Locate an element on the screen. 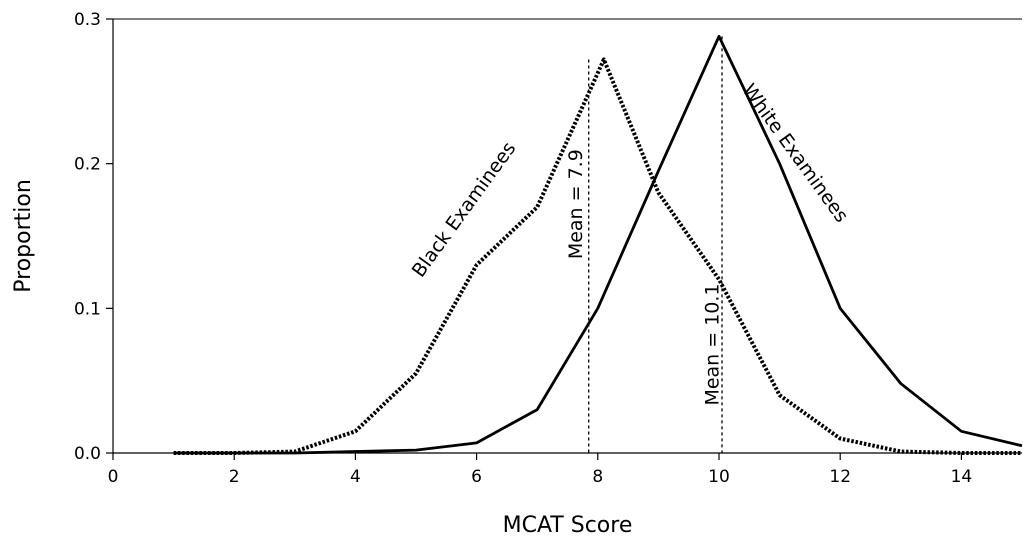 This screenshot has width=1023, height=543. y-tick-label: 0.2 is located at coordinates (87, 165).